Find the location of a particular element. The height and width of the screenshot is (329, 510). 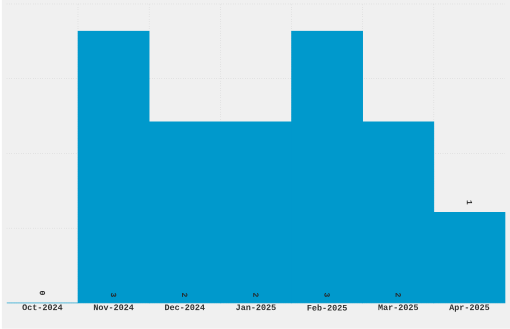

x-tick-label: Mar-2025 is located at coordinates (398, 307).